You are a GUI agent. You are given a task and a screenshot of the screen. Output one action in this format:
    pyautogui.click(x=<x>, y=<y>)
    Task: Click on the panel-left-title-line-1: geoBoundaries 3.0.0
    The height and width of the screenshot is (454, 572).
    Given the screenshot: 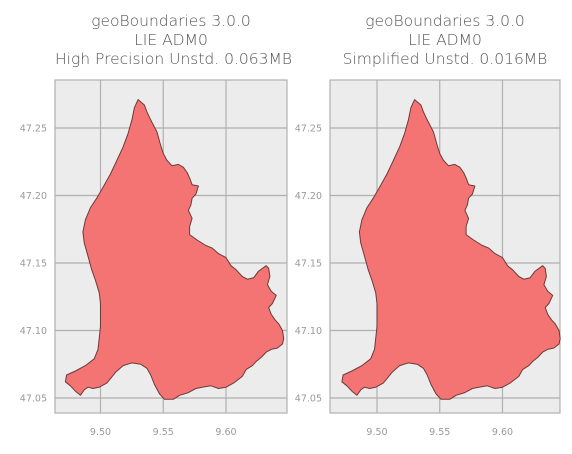 What is the action you would take?
    pyautogui.click(x=171, y=21)
    